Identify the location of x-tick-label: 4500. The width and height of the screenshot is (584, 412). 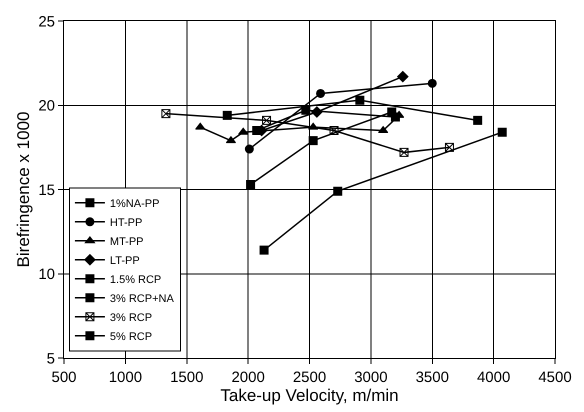
(555, 377).